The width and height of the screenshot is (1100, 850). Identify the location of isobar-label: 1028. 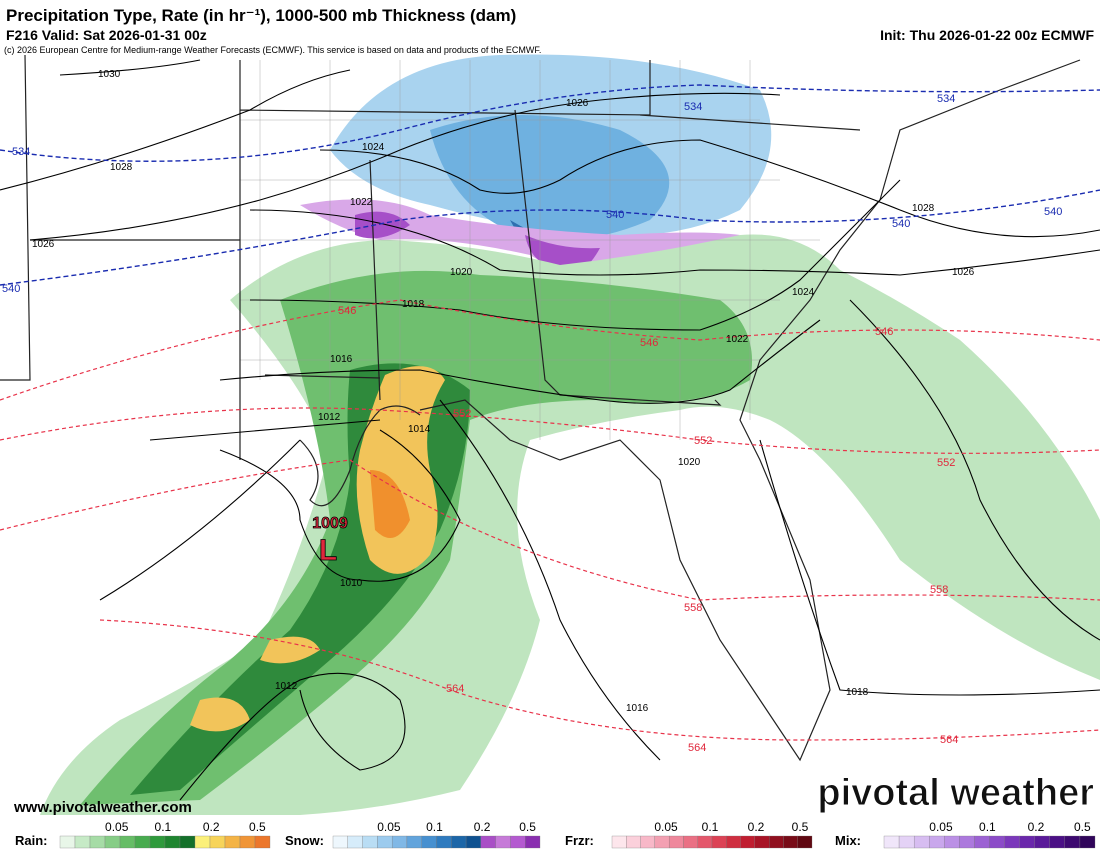
(121, 167).